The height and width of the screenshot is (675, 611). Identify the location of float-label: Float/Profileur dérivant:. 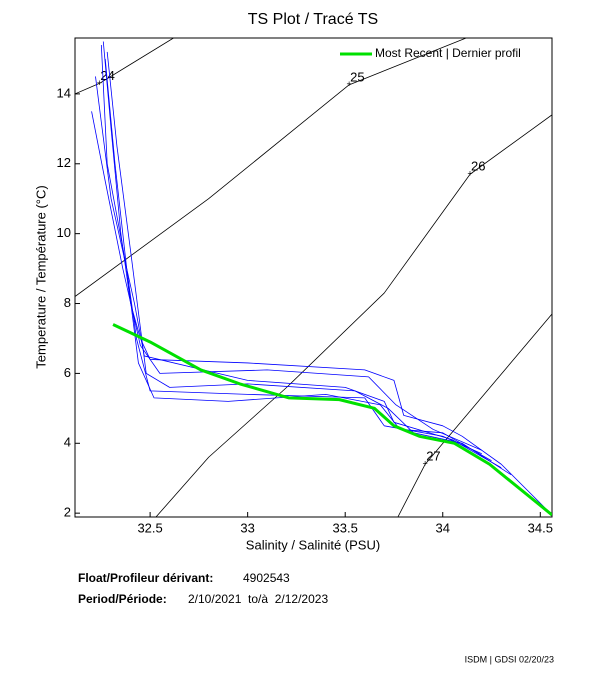
(145, 578).